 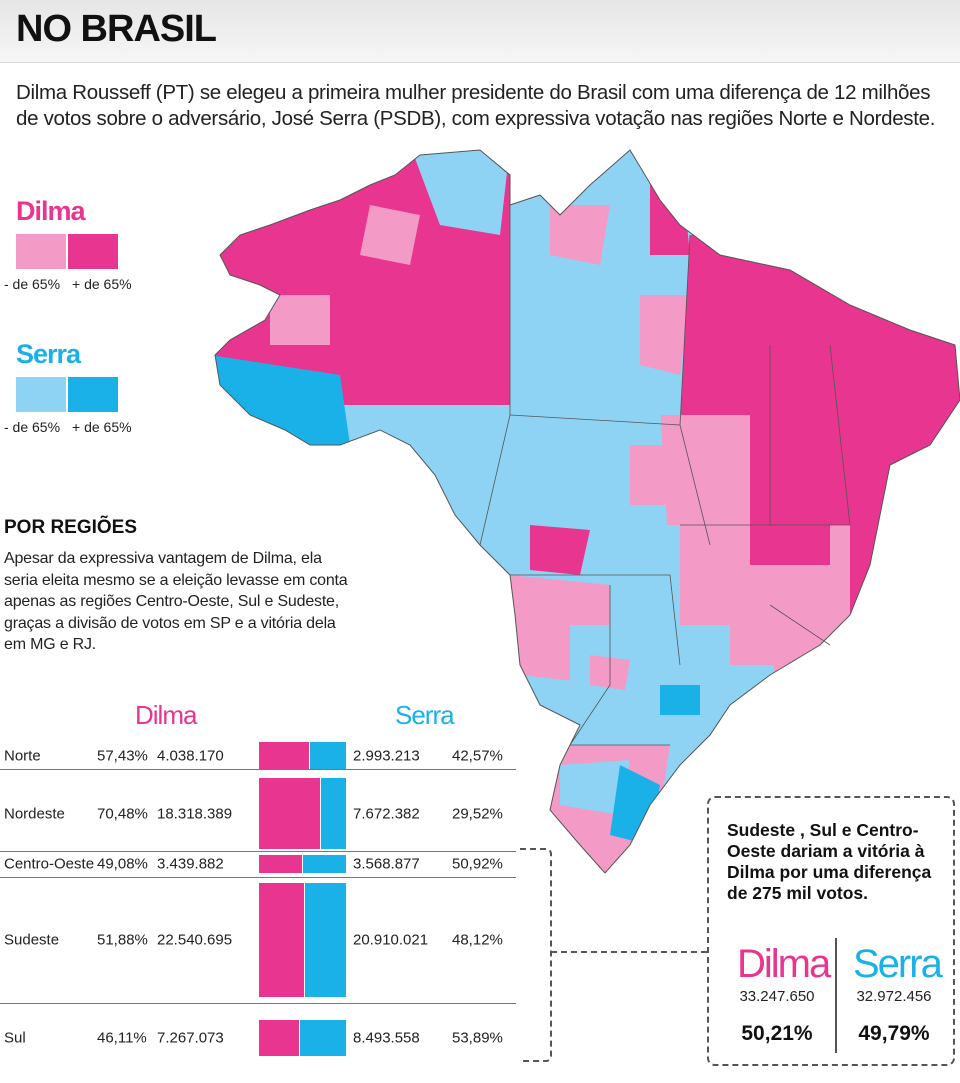 I want to click on region-name: Sul, so click(x=15, y=1038).